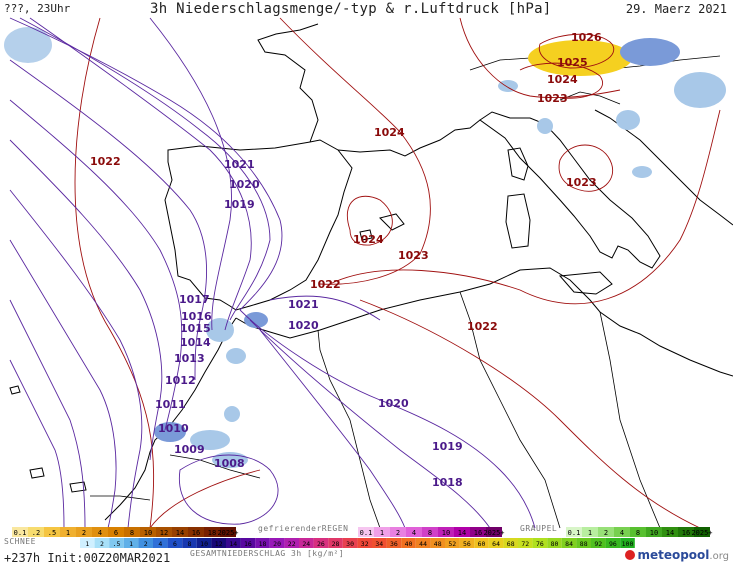 The width and height of the screenshot is (733, 566). I want to click on legend-tick-freezing_rain: 16, so click(478, 533).